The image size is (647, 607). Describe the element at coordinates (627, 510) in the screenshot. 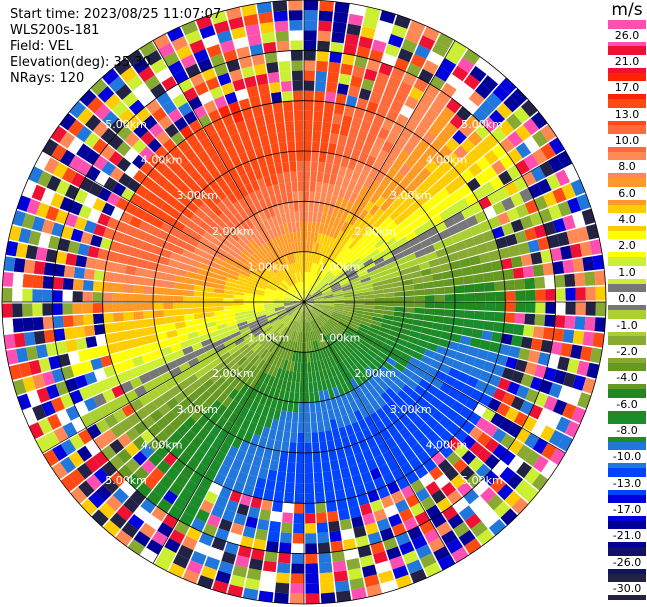

I see `colorbar-tick-label: -17.0` at that location.